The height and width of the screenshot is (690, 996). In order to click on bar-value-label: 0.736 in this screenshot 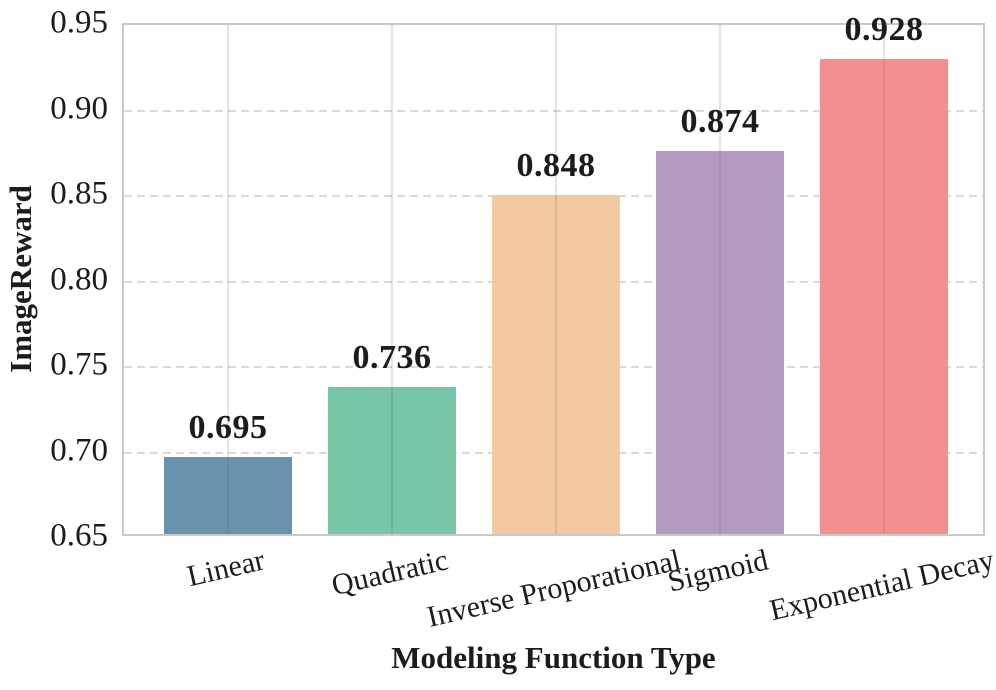, I will do `click(392, 357)`.